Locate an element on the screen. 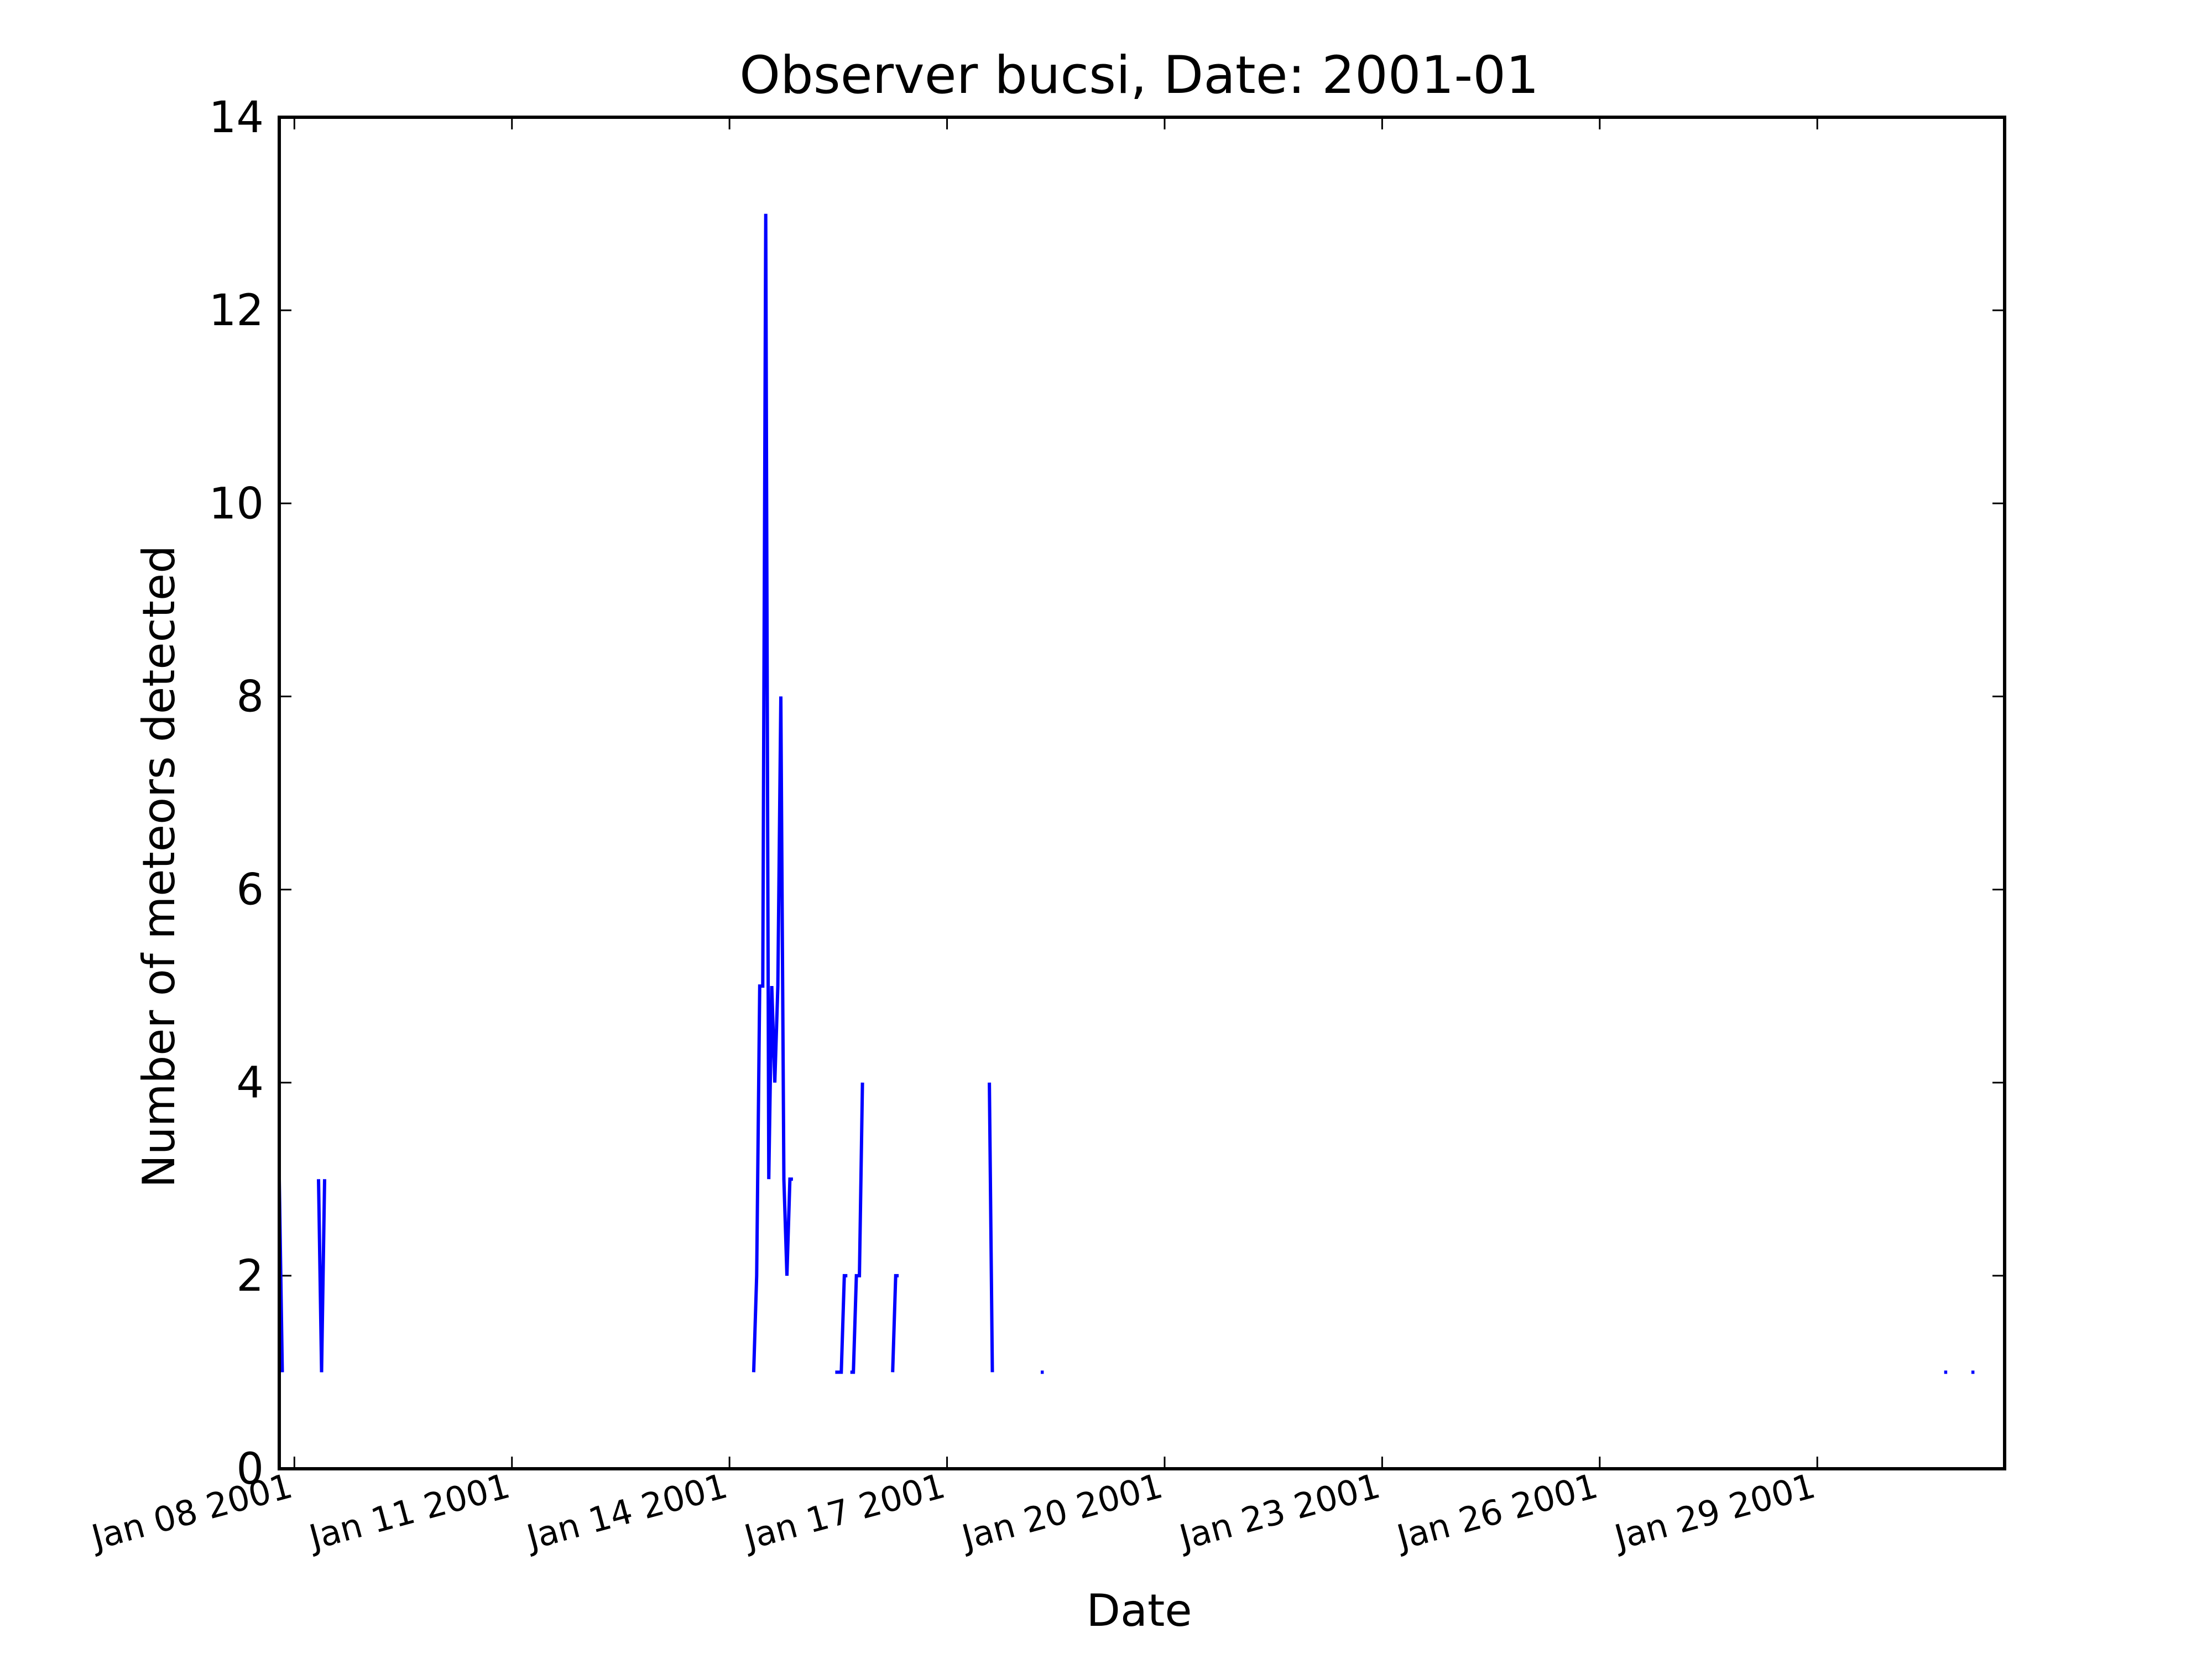  chart-title: Observer bucsi, Date: 2001-01 is located at coordinates (1139, 76).